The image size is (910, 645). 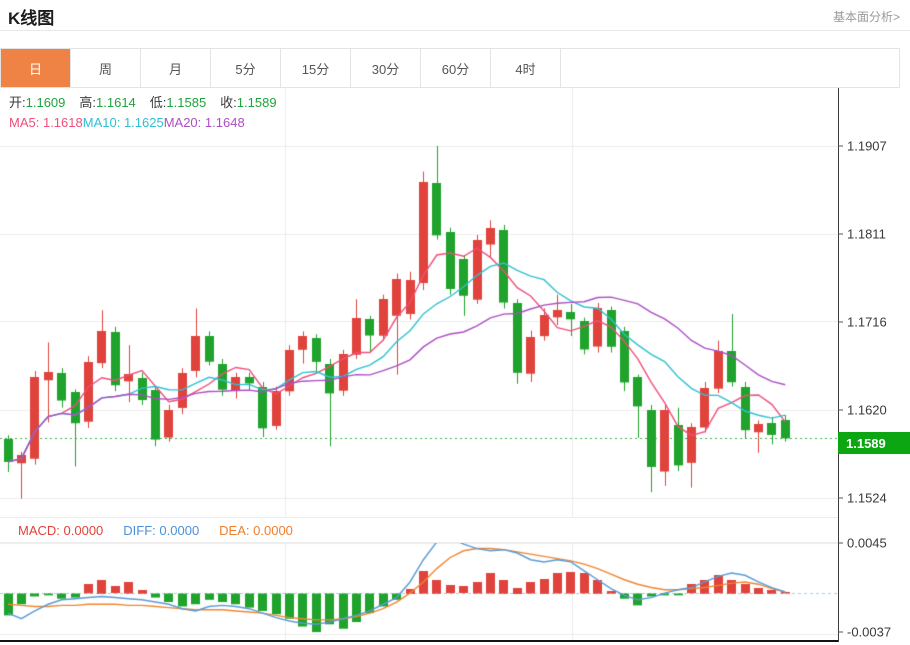 What do you see at coordinates (228, 102) in the screenshot?
I see `close-label: 收:` at bounding box center [228, 102].